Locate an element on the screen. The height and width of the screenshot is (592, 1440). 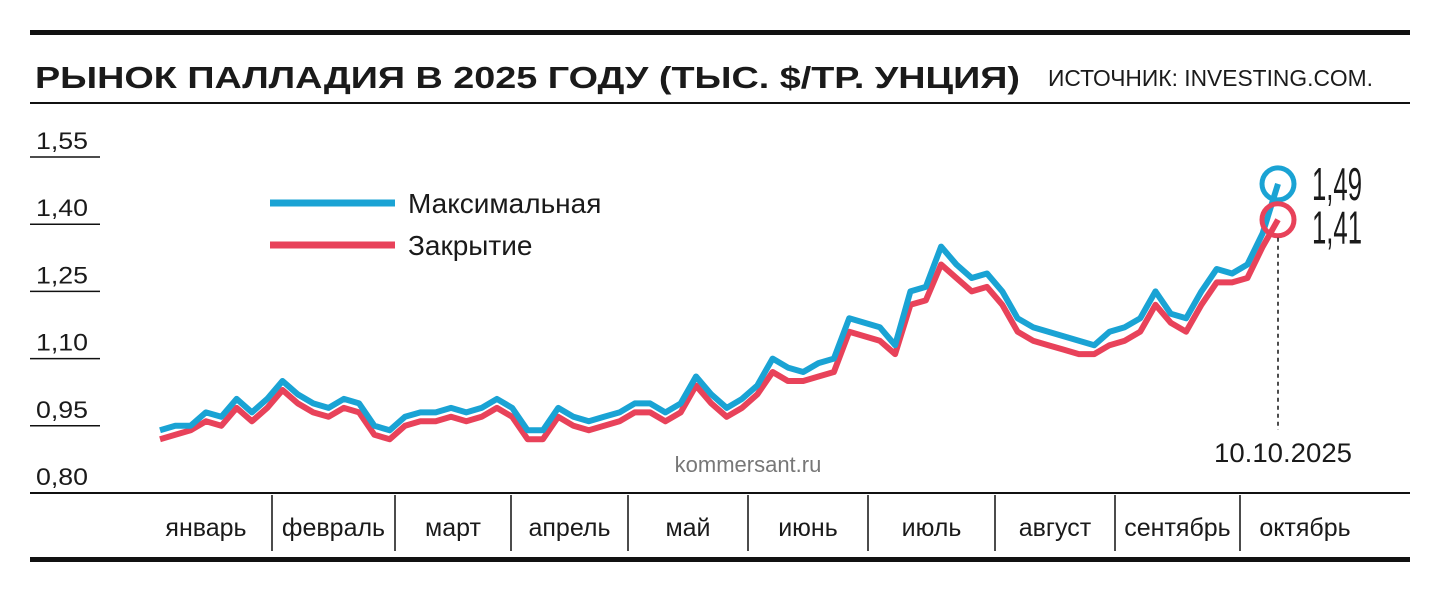
x-tick-label: октябрь is located at coordinates (1304, 528).